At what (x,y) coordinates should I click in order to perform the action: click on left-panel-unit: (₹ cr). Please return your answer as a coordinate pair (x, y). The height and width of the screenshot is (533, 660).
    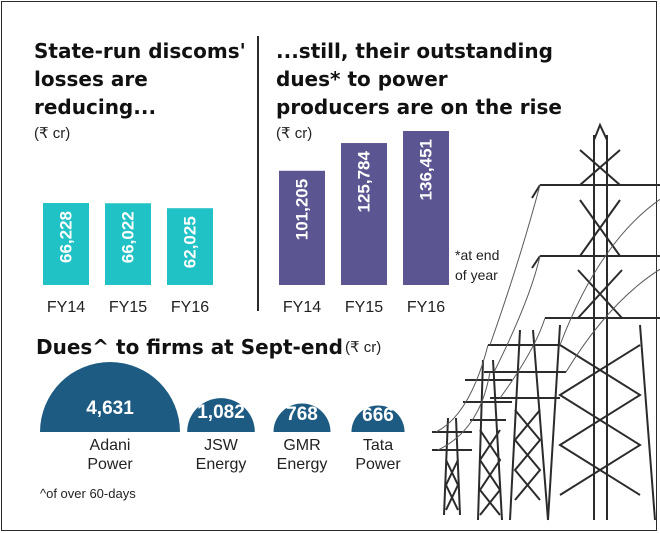
    Looking at the image, I should click on (52, 133).